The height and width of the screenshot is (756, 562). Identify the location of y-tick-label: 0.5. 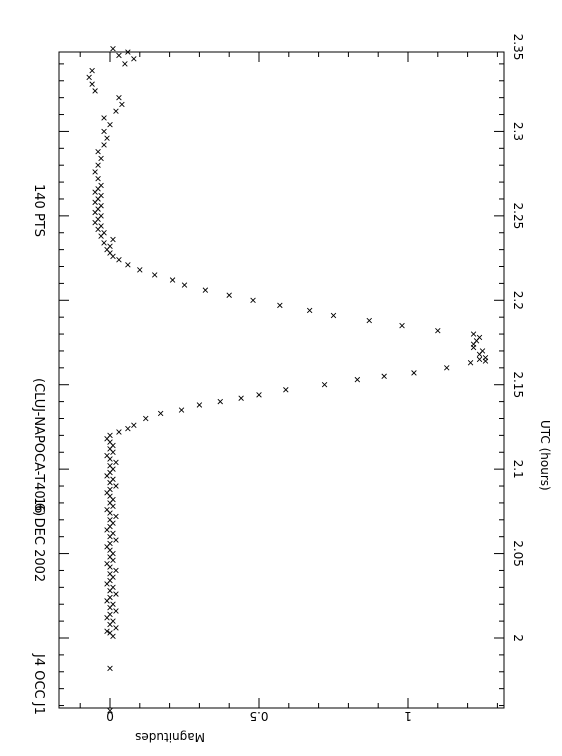
(258, 716).